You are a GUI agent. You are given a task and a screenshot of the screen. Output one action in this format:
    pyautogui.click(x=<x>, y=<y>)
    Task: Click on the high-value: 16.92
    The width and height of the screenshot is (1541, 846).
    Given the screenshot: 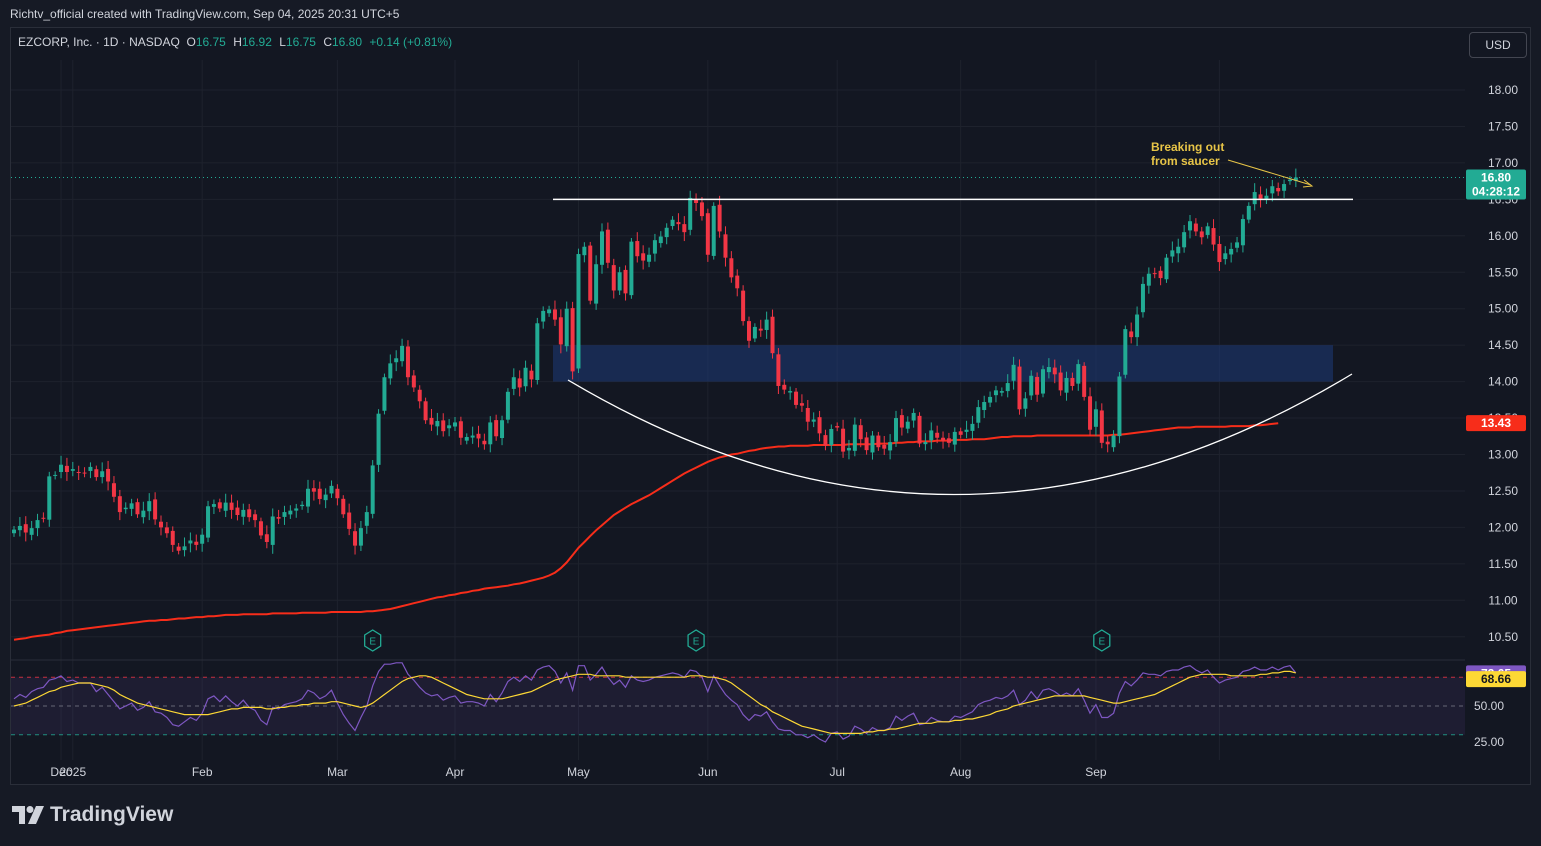 What is the action you would take?
    pyautogui.click(x=256, y=42)
    